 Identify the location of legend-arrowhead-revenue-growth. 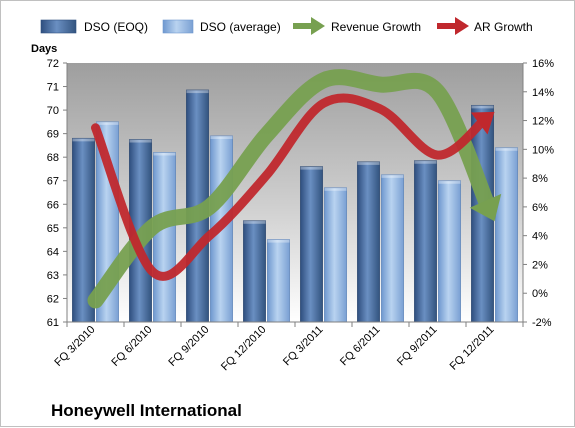
(318, 26).